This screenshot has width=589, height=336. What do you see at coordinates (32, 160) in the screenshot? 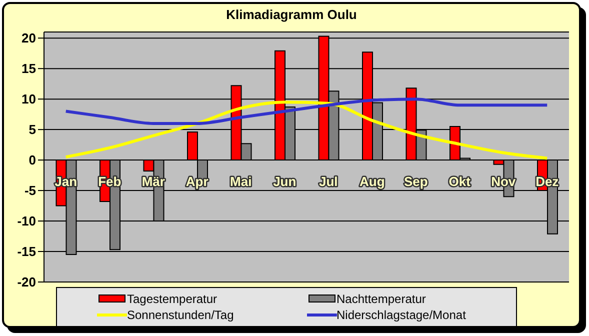
I see `y-tick-label: 0` at bounding box center [32, 160].